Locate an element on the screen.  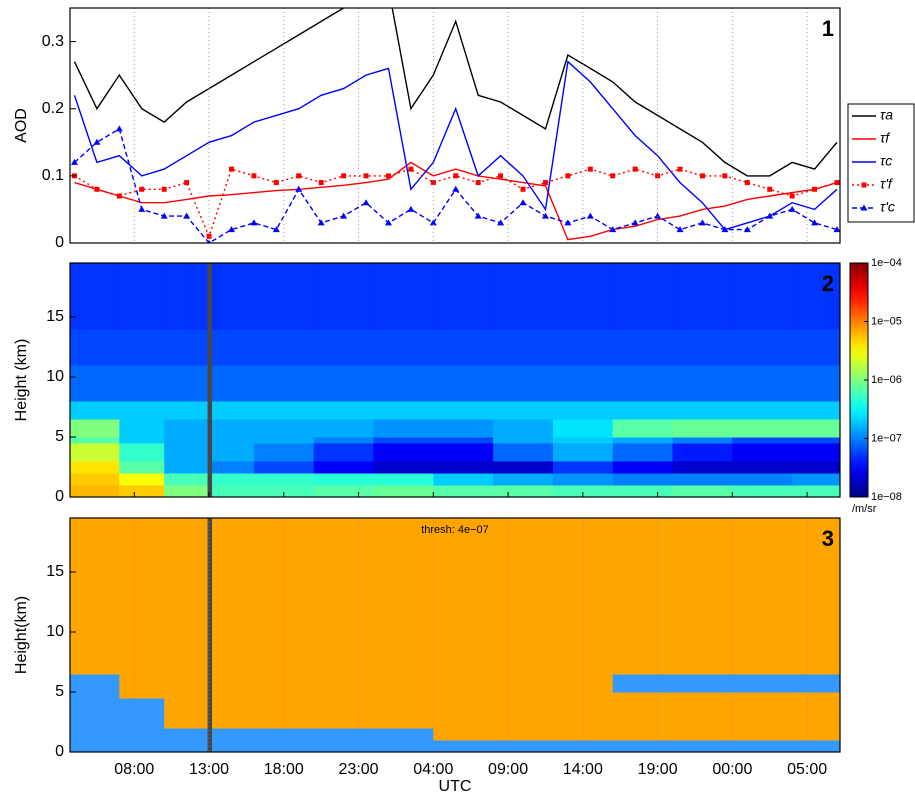
legend-marker is located at coordinates (864, 185).